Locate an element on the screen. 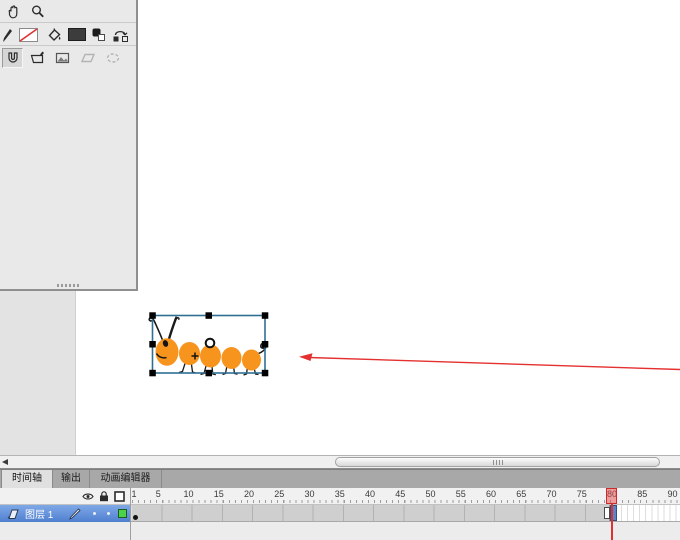 The height and width of the screenshot is (540, 680). layer-name-label: 图层 1 is located at coordinates (39, 515).